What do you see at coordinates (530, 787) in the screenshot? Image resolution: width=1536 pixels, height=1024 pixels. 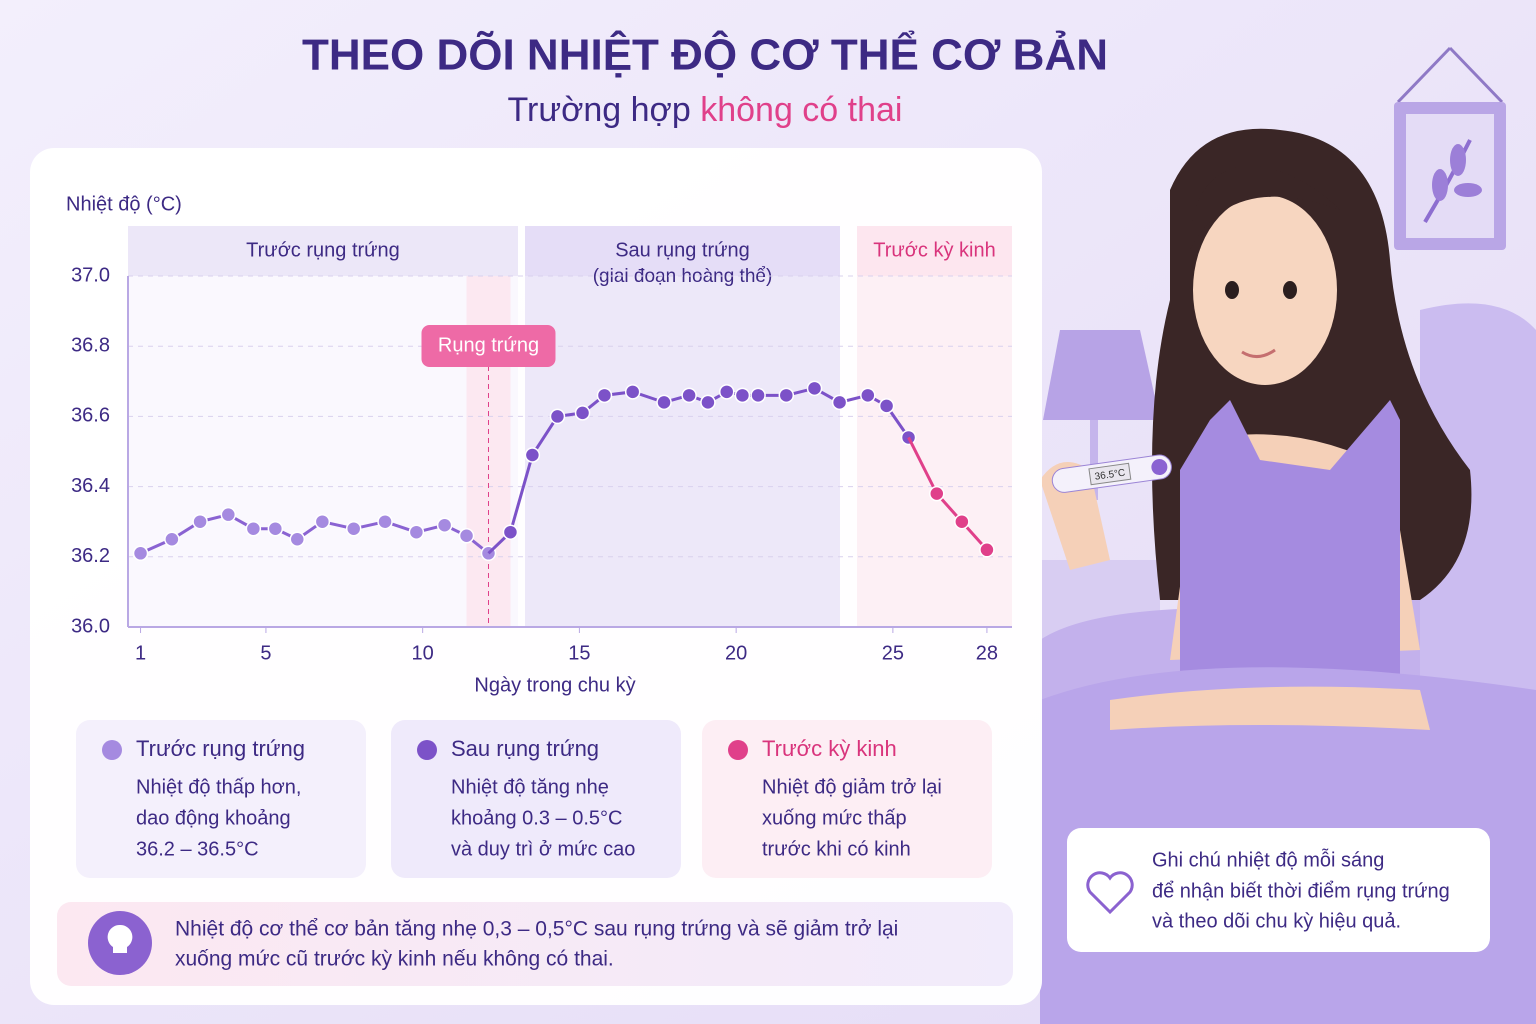 I see `legend-description: Nhiệt độ tăng nhẹ` at bounding box center [530, 787].